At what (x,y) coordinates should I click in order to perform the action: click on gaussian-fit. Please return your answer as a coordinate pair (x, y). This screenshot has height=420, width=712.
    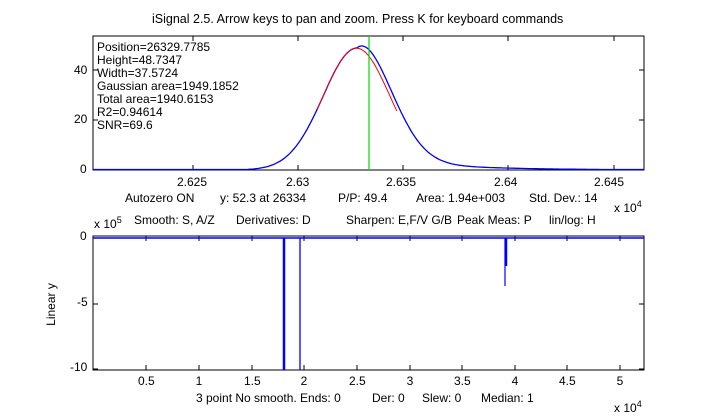
    Looking at the image, I should click on (357, 79).